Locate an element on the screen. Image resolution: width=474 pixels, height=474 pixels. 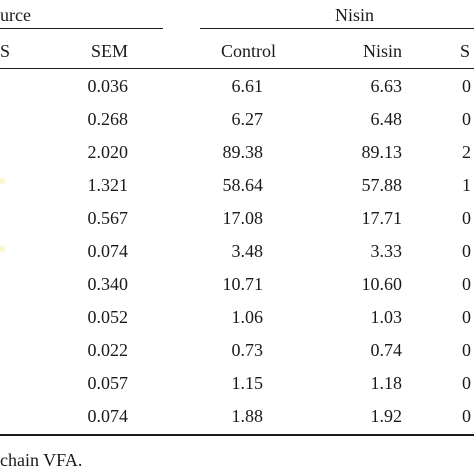
cell-sem: 2.020 is located at coordinates (108, 152).